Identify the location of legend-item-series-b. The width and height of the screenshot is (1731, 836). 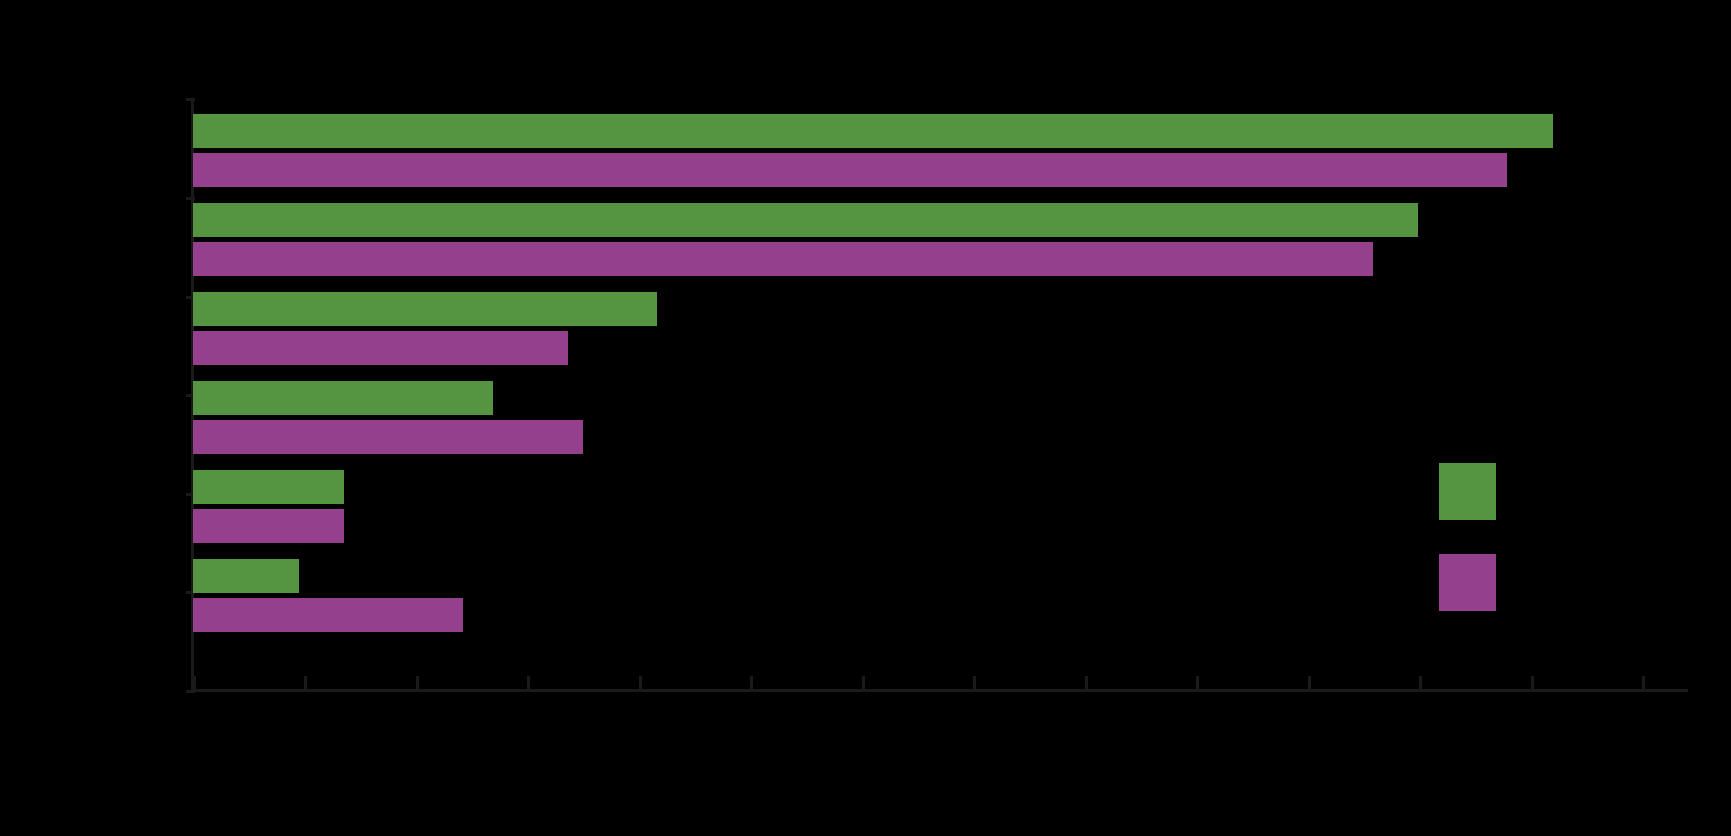
(1472, 582).